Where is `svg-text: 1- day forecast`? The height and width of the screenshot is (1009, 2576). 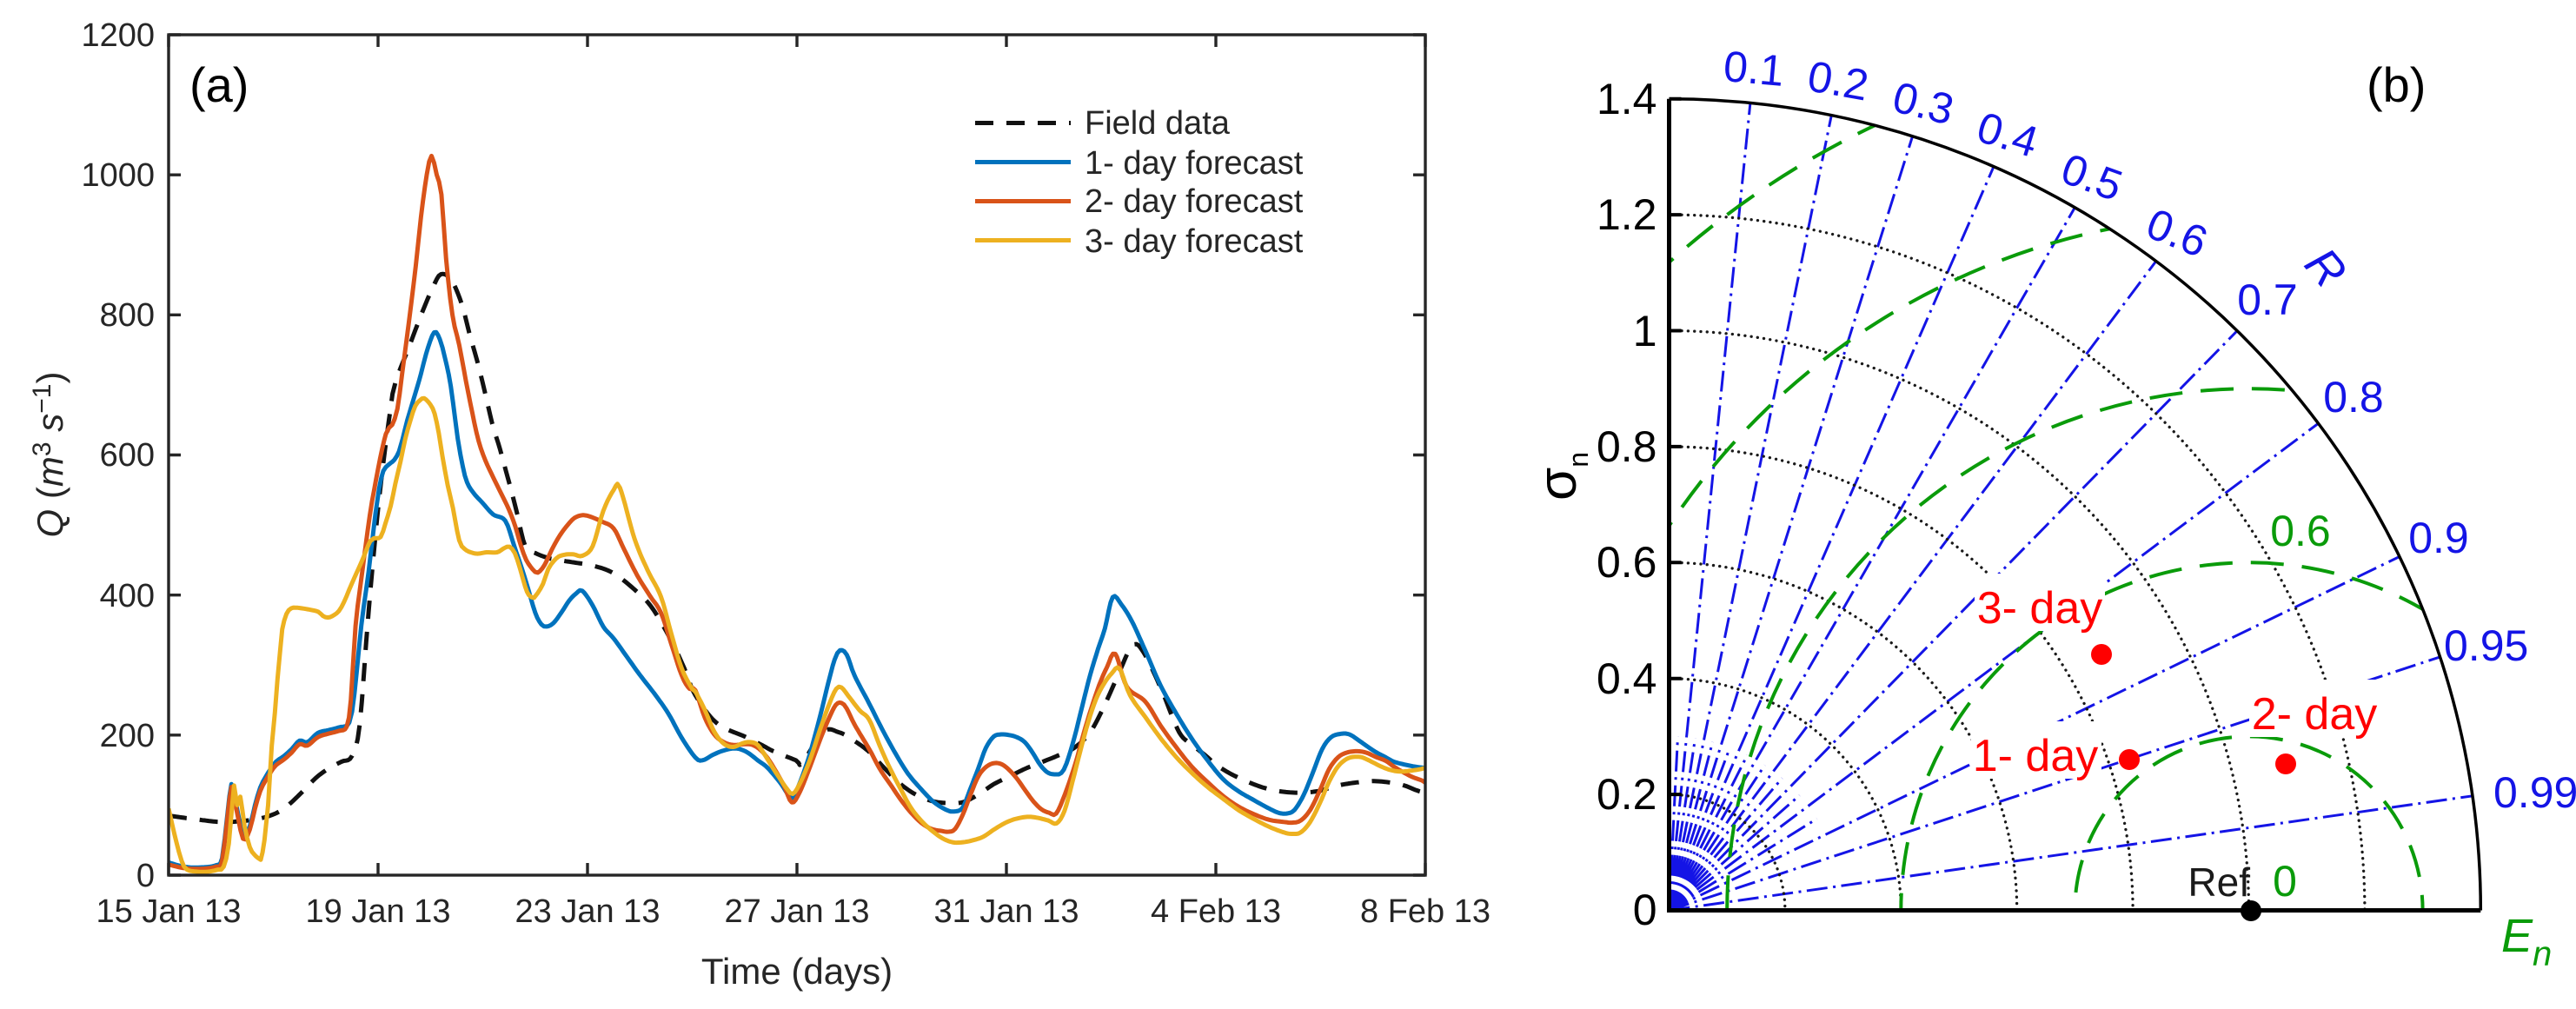
svg-text: 1- day forecast is located at coordinates (1194, 163).